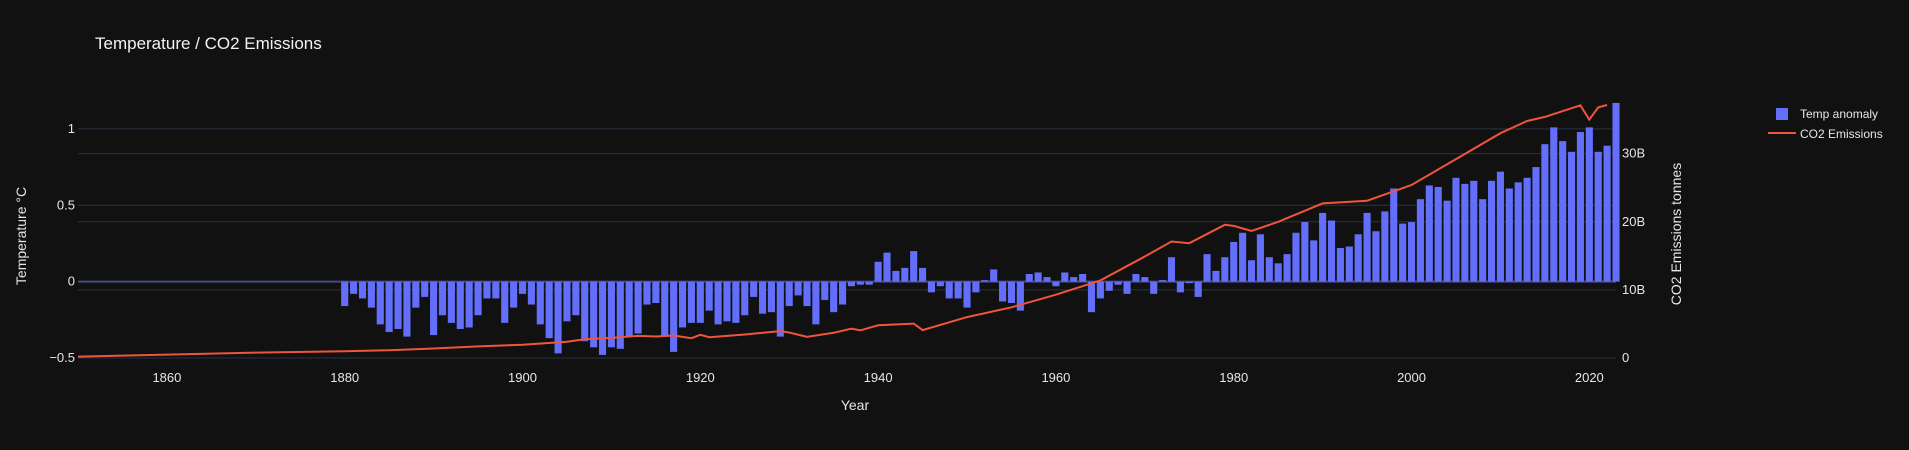  What do you see at coordinates (1676, 234) in the screenshot?
I see `y-right-axis-label: CO2 Emissions tonnes` at bounding box center [1676, 234].